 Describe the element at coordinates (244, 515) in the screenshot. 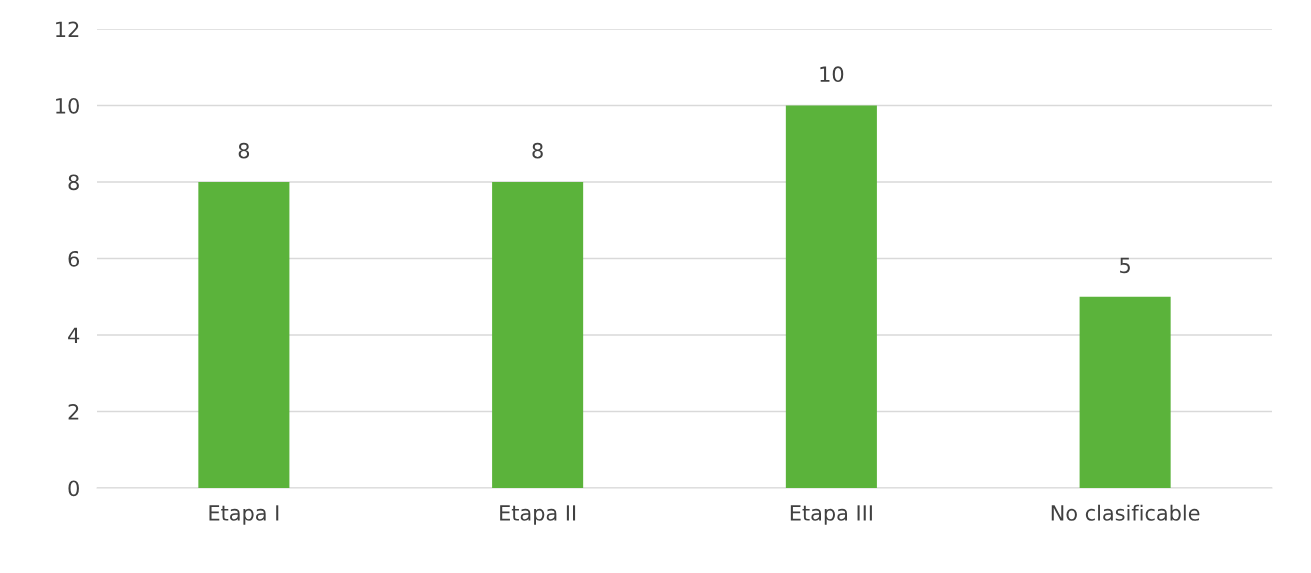

I see `x-tick-label: Etapa I` at that location.